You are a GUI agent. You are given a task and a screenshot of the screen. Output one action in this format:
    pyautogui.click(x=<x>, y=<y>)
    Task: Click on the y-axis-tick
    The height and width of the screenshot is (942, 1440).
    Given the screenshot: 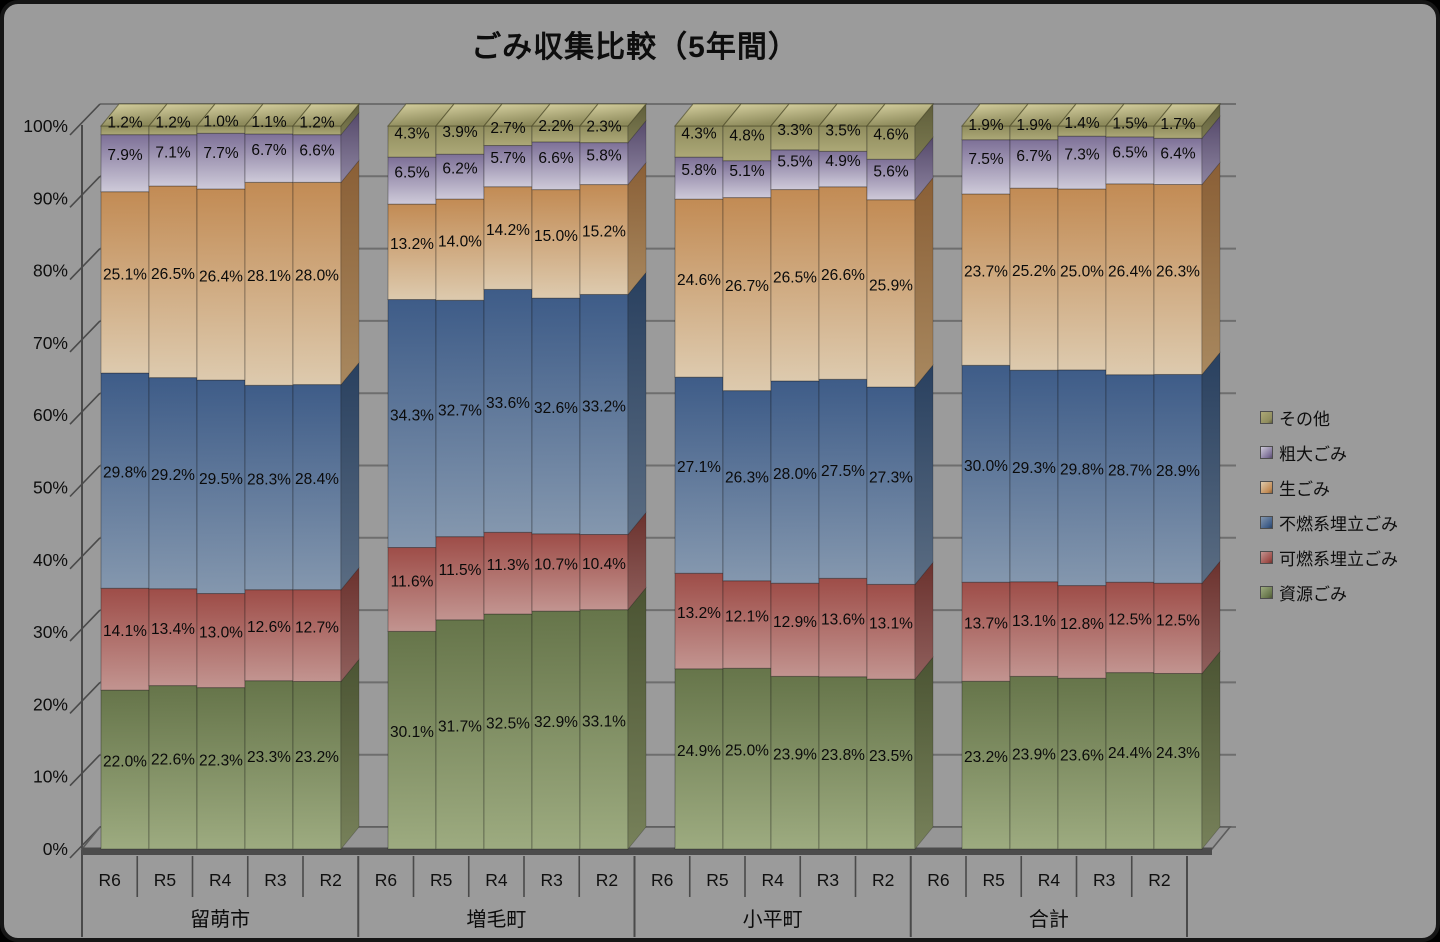 What is the action you would take?
    pyautogui.click(x=85, y=119)
    